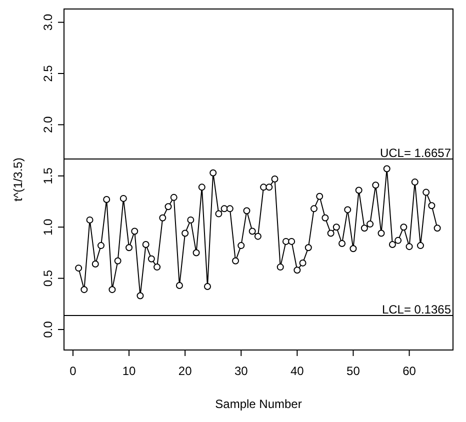 The width and height of the screenshot is (466, 422). I want to click on x-tick-label: 0, so click(73, 371).